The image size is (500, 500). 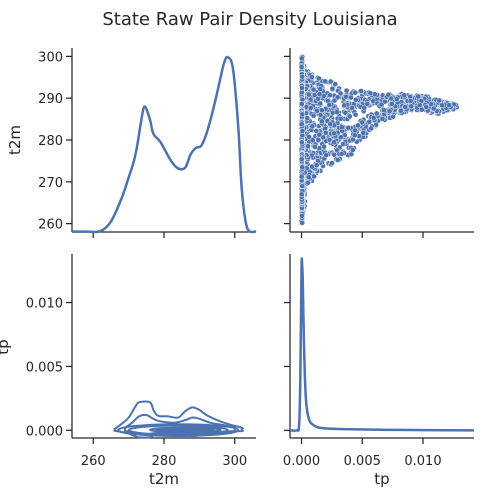 I want to click on x-tick-label: 280, so click(x=164, y=461).